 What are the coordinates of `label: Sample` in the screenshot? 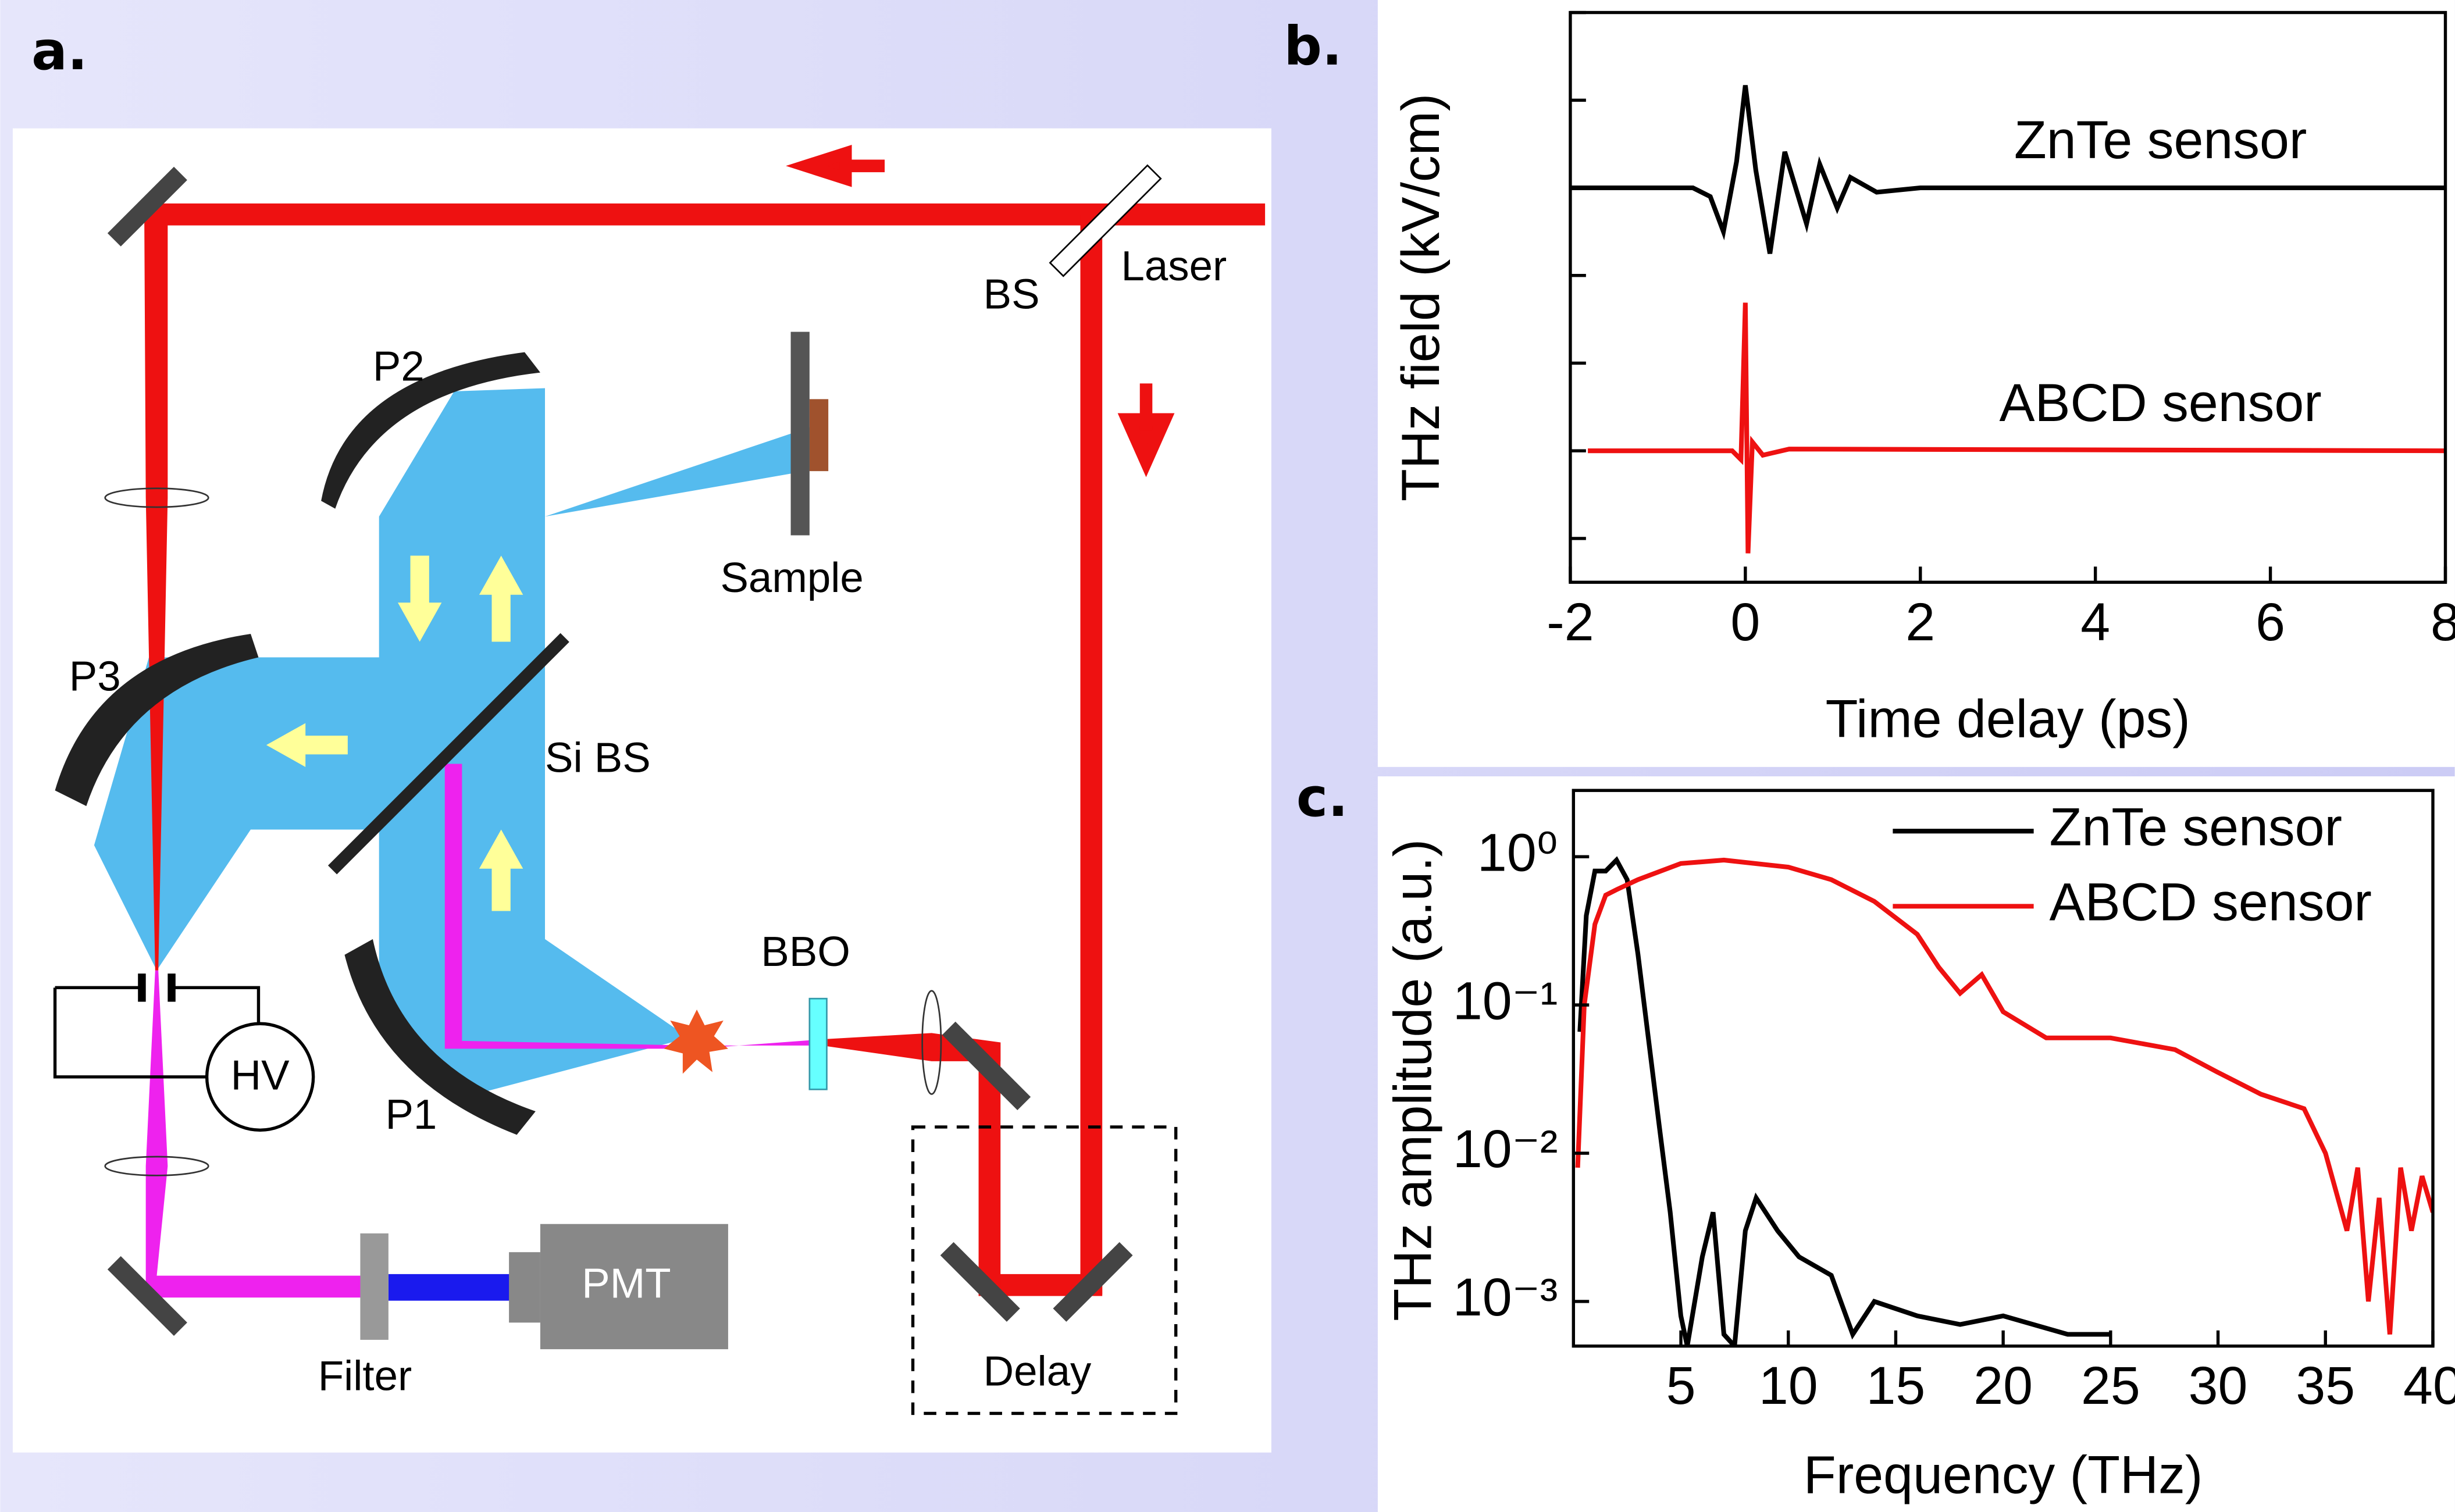 It's located at (791, 577).